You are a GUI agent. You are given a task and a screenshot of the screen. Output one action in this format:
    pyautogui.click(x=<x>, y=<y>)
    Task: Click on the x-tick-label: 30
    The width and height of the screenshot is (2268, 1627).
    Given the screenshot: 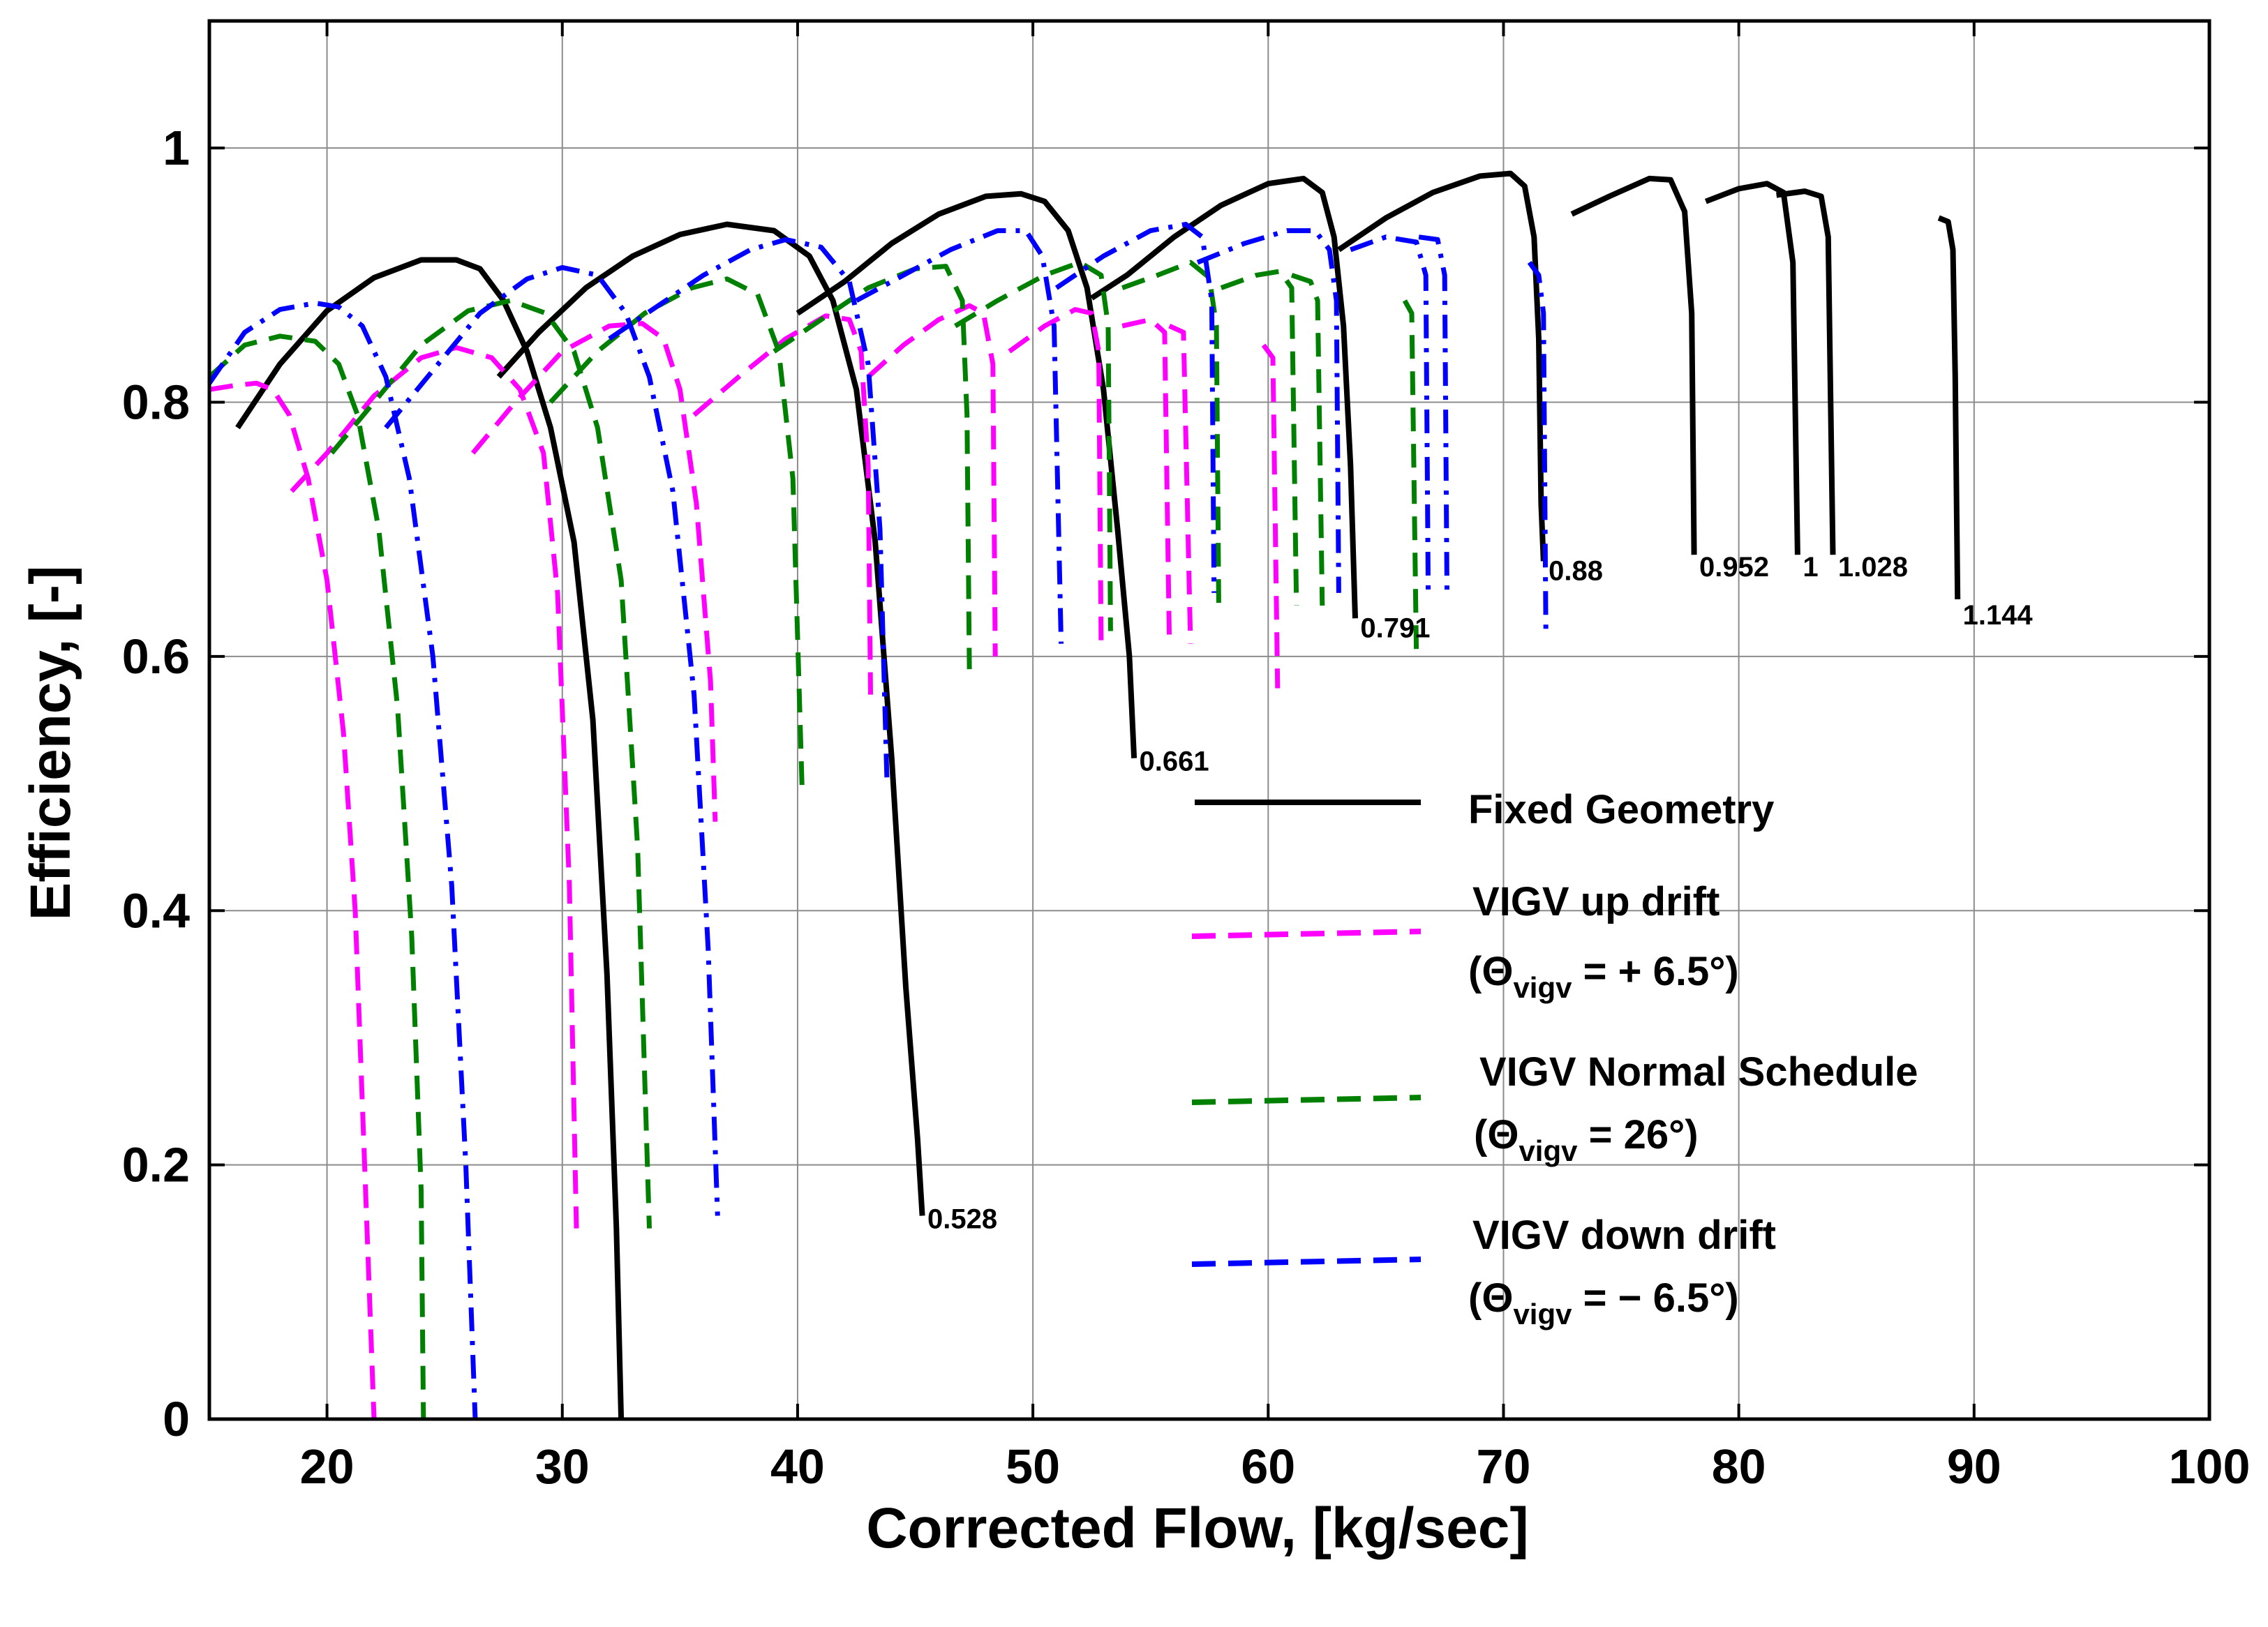 What is the action you would take?
    pyautogui.click(x=562, y=1466)
    